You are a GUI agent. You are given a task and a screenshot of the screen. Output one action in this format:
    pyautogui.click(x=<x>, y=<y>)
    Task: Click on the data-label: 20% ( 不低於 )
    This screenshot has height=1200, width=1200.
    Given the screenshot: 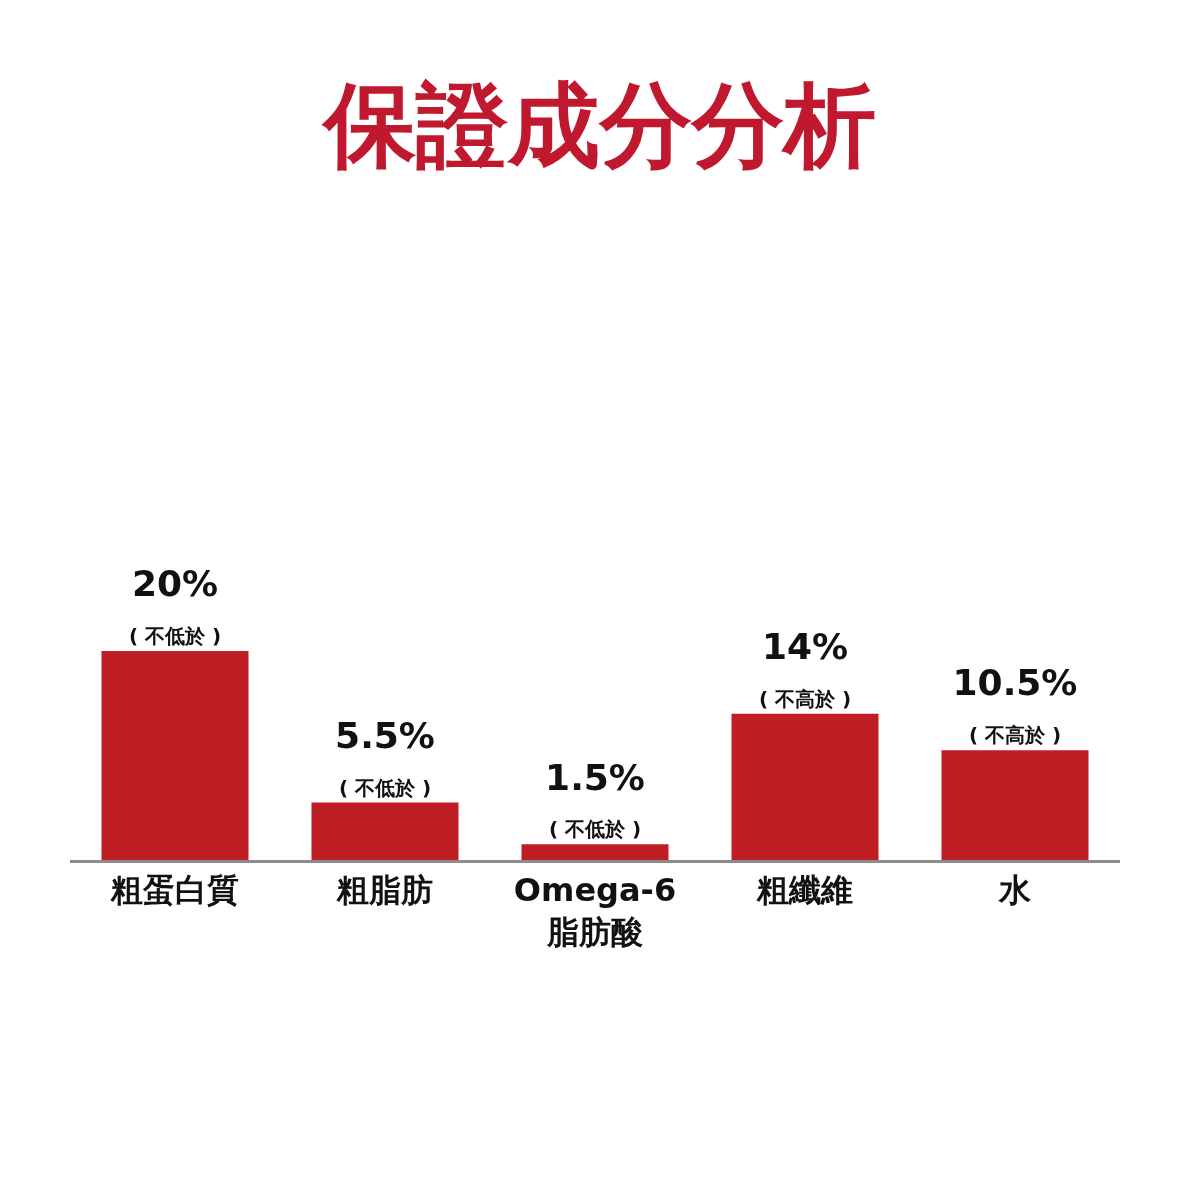 What is the action you would take?
    pyautogui.click(x=175, y=605)
    